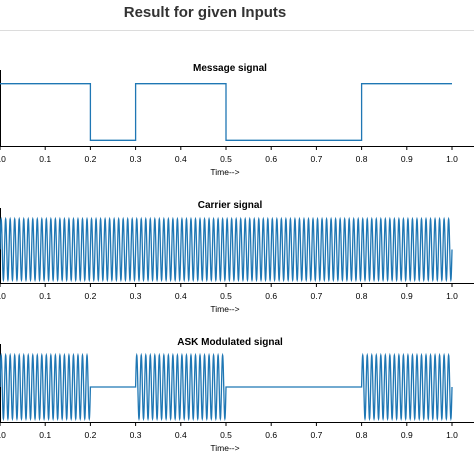  Describe the element at coordinates (205, 12) in the screenshot. I see `page-title: Result for given Inputs` at that location.